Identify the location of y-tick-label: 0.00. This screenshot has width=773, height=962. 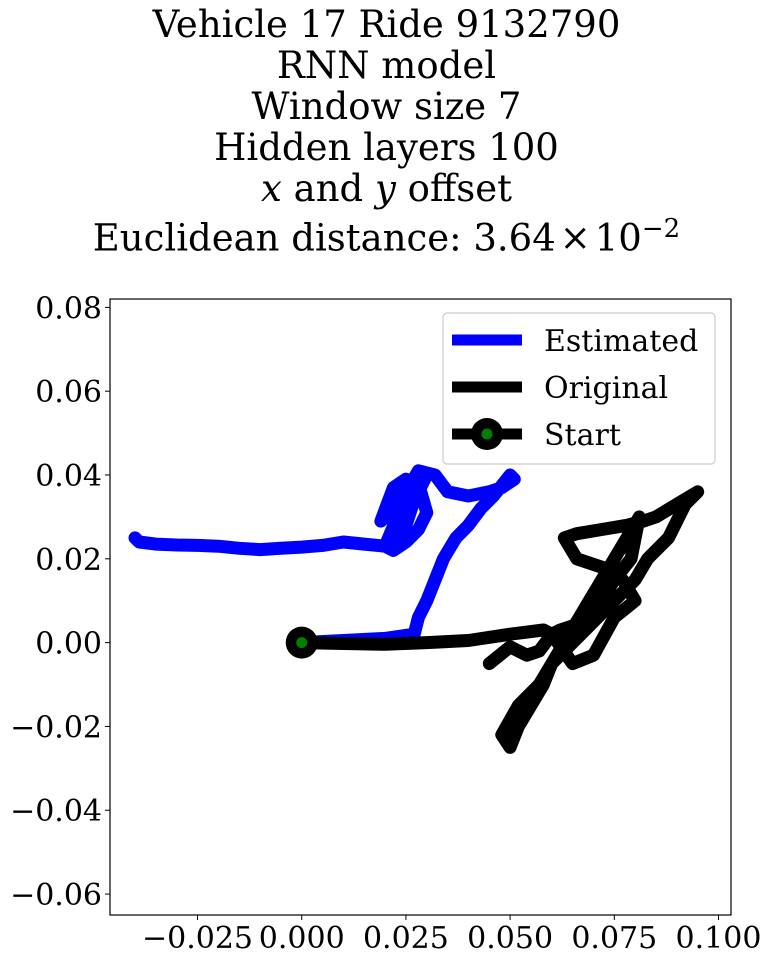
(68, 644).